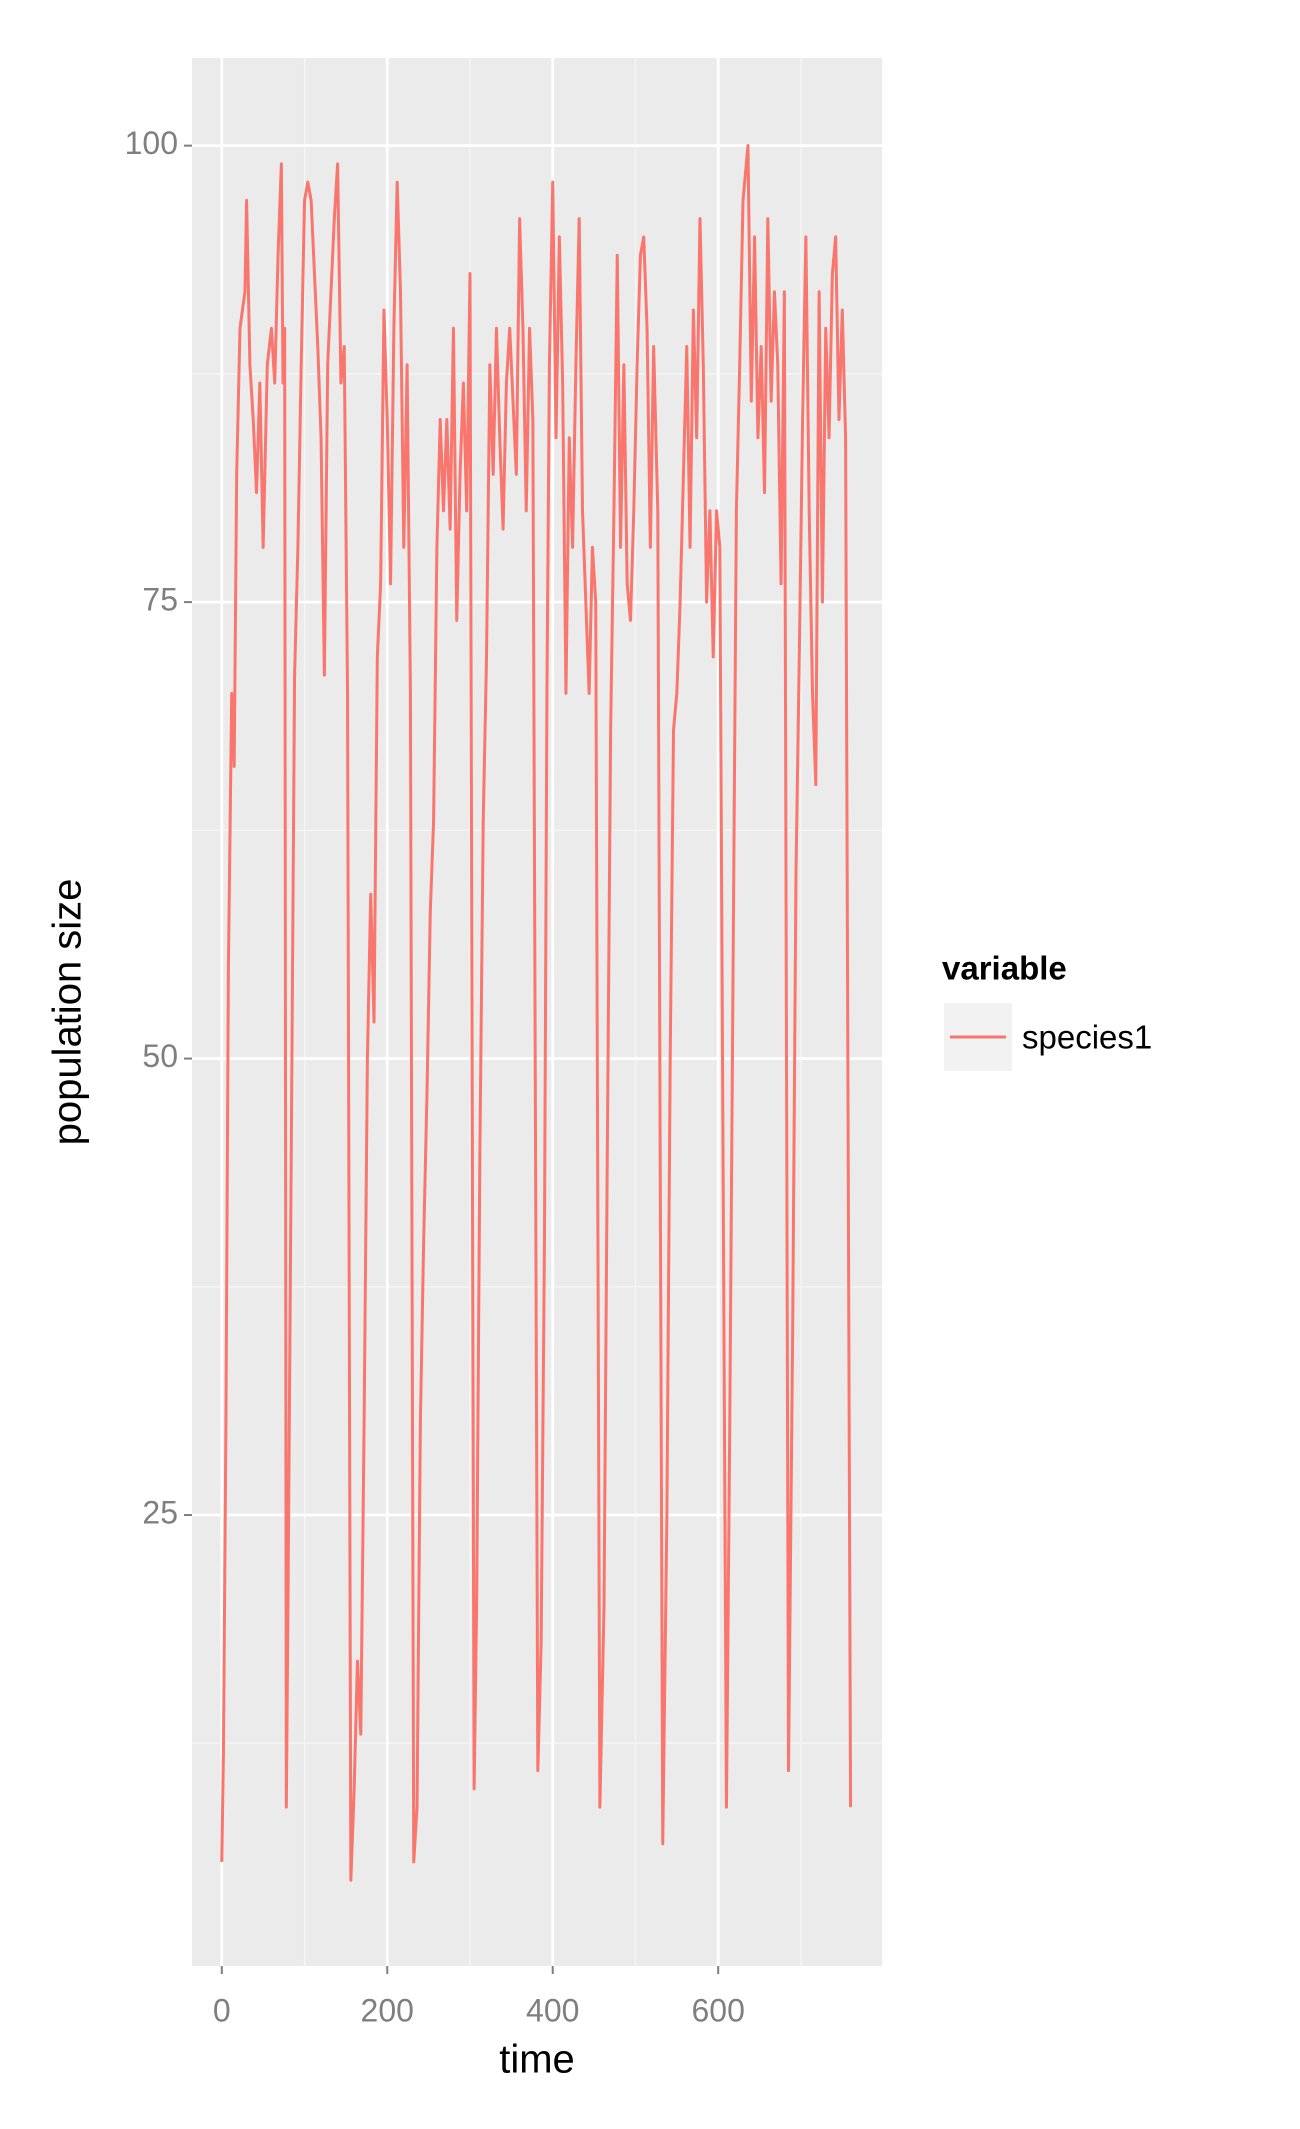 The height and width of the screenshot is (2129, 1300). What do you see at coordinates (1087, 1037) in the screenshot?
I see `legend-label: species1` at bounding box center [1087, 1037].